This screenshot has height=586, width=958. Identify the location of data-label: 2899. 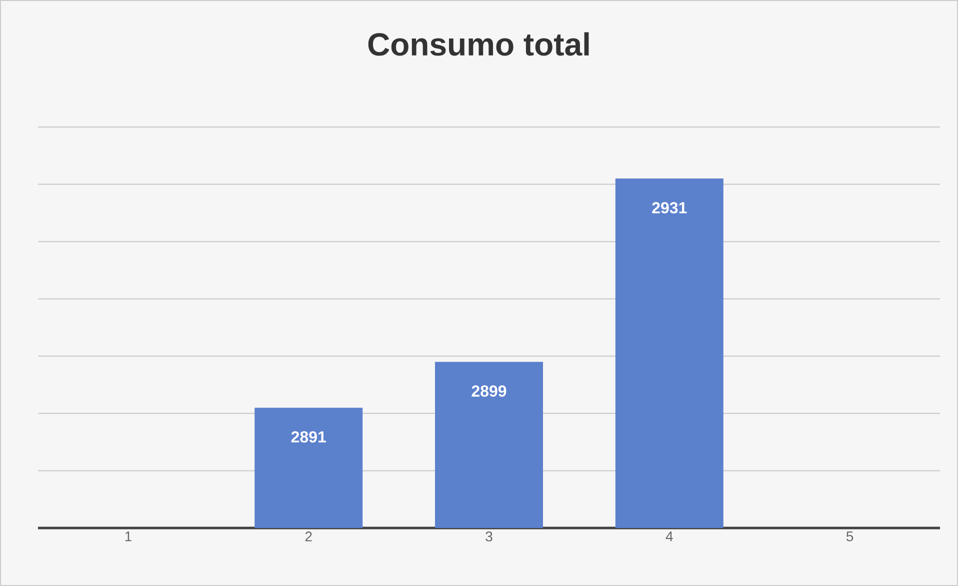
(489, 391).